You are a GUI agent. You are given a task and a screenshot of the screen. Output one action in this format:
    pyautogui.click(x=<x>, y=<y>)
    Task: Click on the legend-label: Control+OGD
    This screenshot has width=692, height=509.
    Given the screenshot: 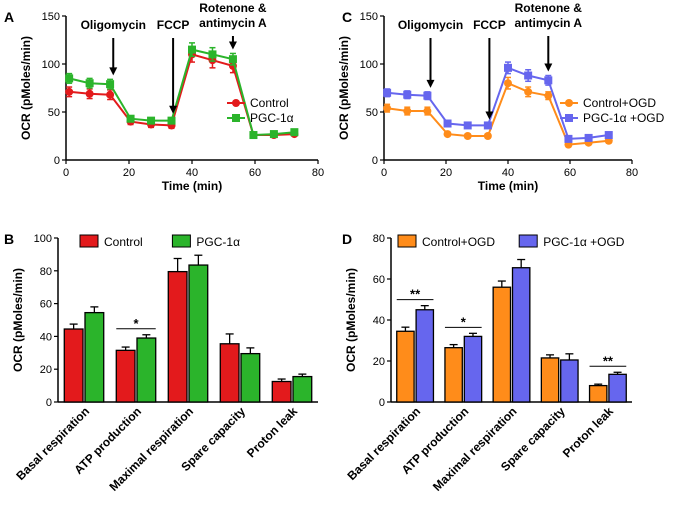 What is the action you would take?
    pyautogui.click(x=458, y=242)
    